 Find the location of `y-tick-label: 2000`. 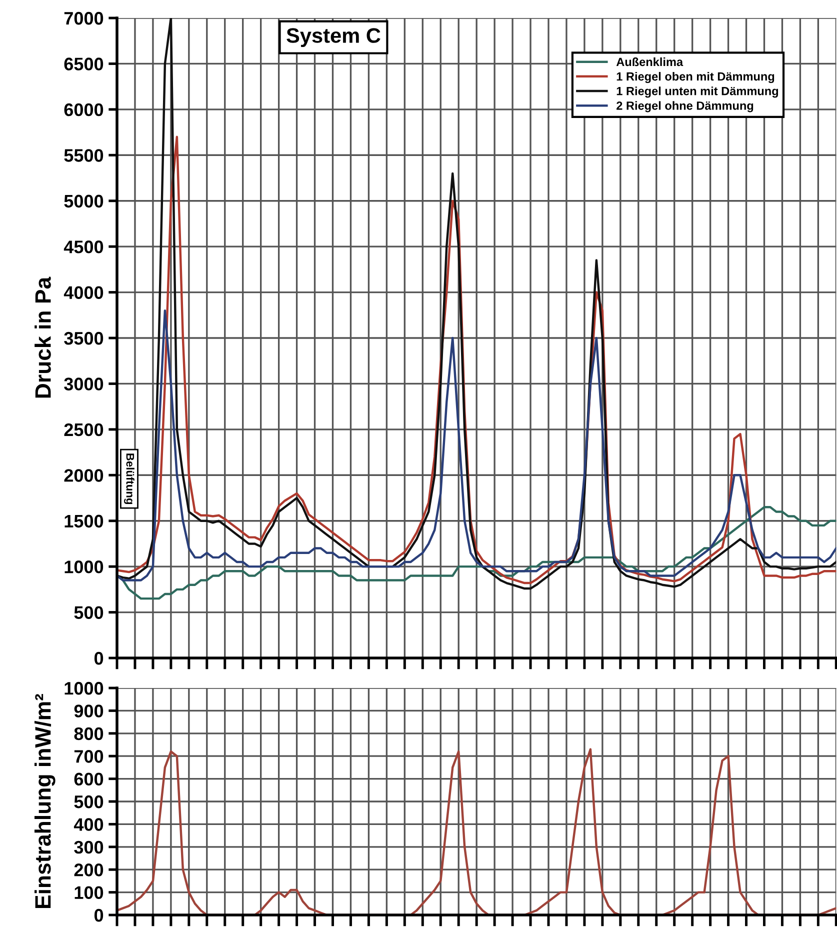

y-tick-label: 2000 is located at coordinates (84, 475).